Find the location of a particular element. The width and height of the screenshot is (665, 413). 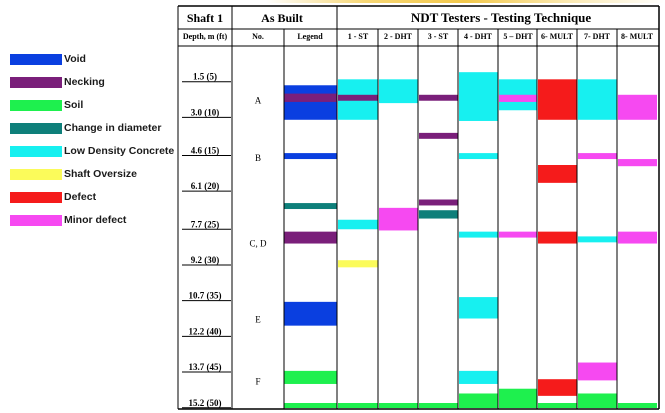

header-col-t1: 1 - ST is located at coordinates (358, 36).